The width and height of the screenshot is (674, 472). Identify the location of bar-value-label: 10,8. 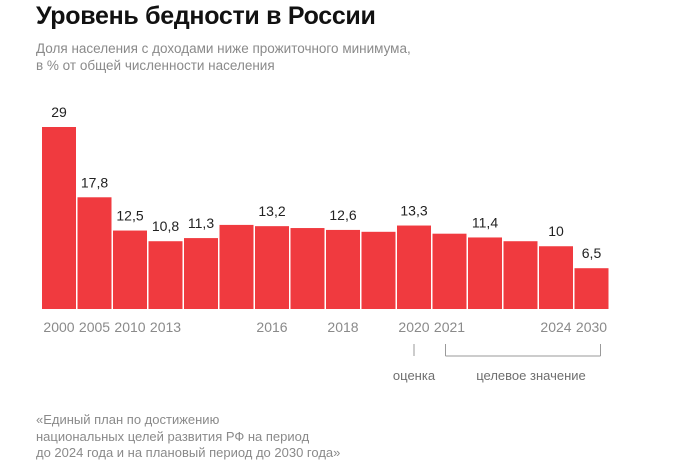
(165, 226).